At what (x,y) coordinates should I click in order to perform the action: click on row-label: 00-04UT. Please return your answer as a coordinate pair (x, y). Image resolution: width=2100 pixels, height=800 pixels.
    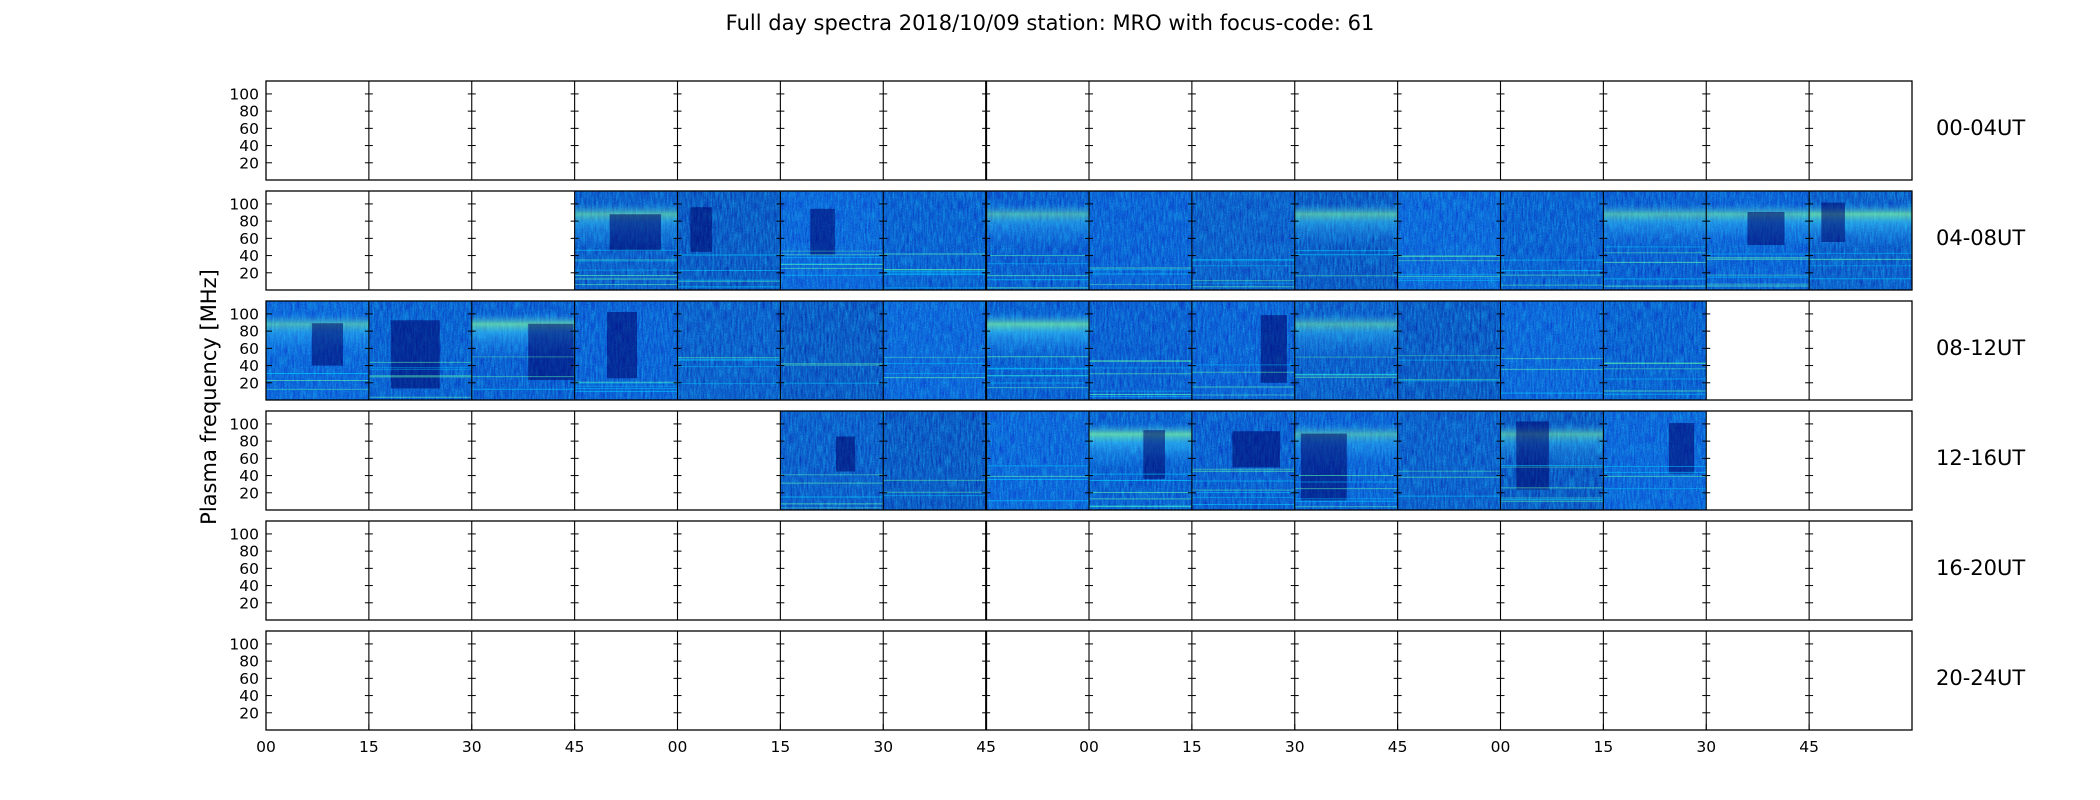
    Looking at the image, I should click on (1980, 128).